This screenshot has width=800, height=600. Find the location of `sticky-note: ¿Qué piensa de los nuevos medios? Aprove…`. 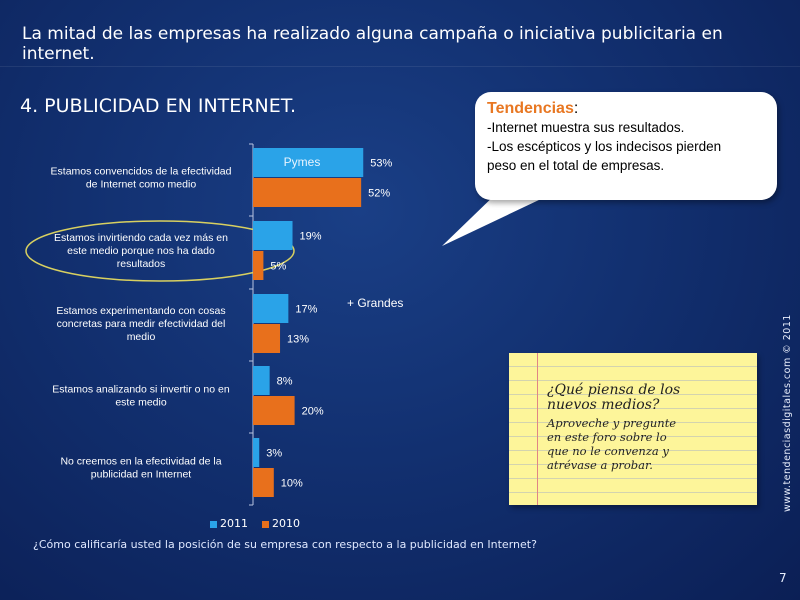

sticky-note: ¿Qué piensa de los nuevos medios? Aprove… is located at coordinates (633, 429).